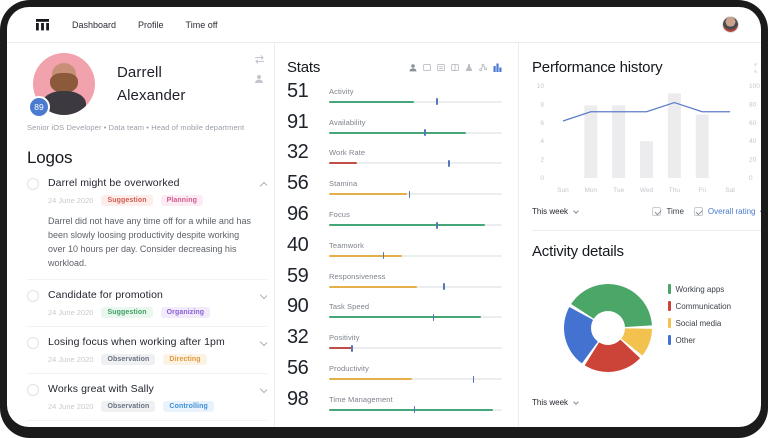 This screenshot has width=768, height=438. What do you see at coordinates (675, 190) in the screenshot?
I see `svg-text: Thu` at bounding box center [675, 190].